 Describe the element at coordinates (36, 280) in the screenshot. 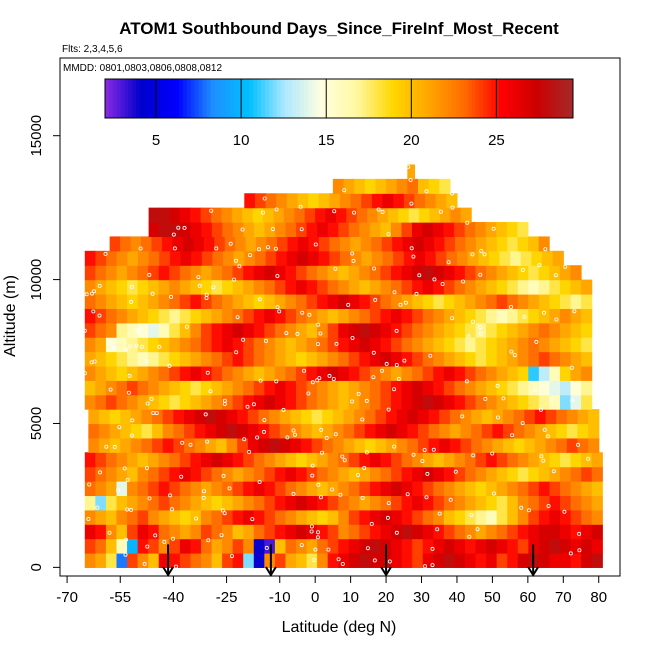

I see `y-tick-label: 10000` at that location.